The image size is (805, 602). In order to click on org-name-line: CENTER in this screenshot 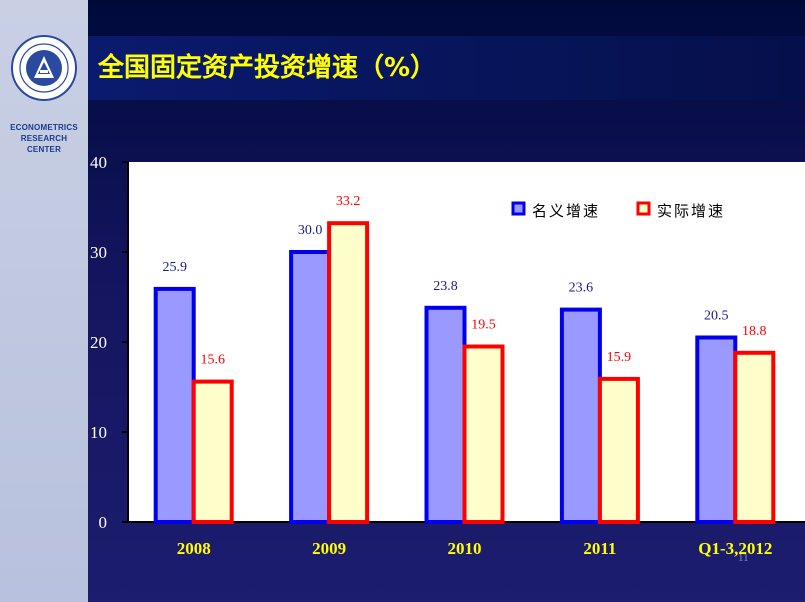, I will do `click(44, 149)`.